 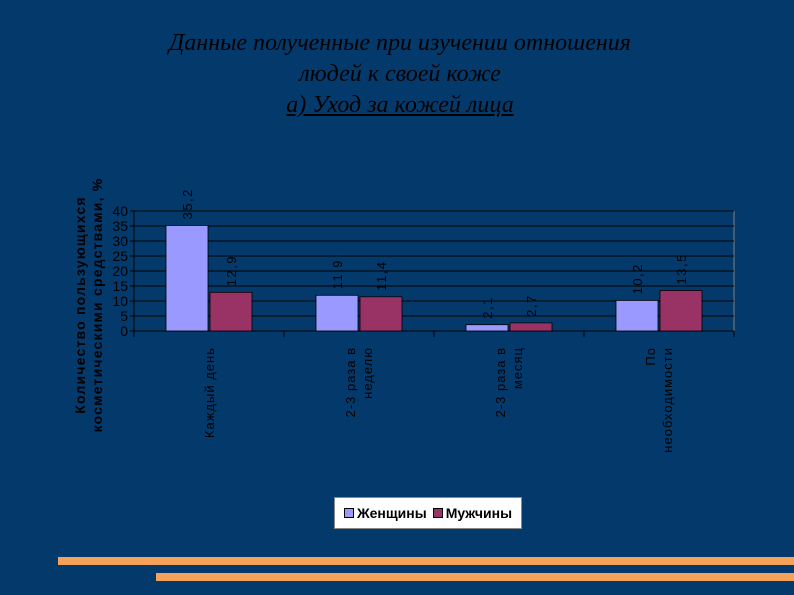 I want to click on y-tick-label: 35, so click(x=120, y=226).